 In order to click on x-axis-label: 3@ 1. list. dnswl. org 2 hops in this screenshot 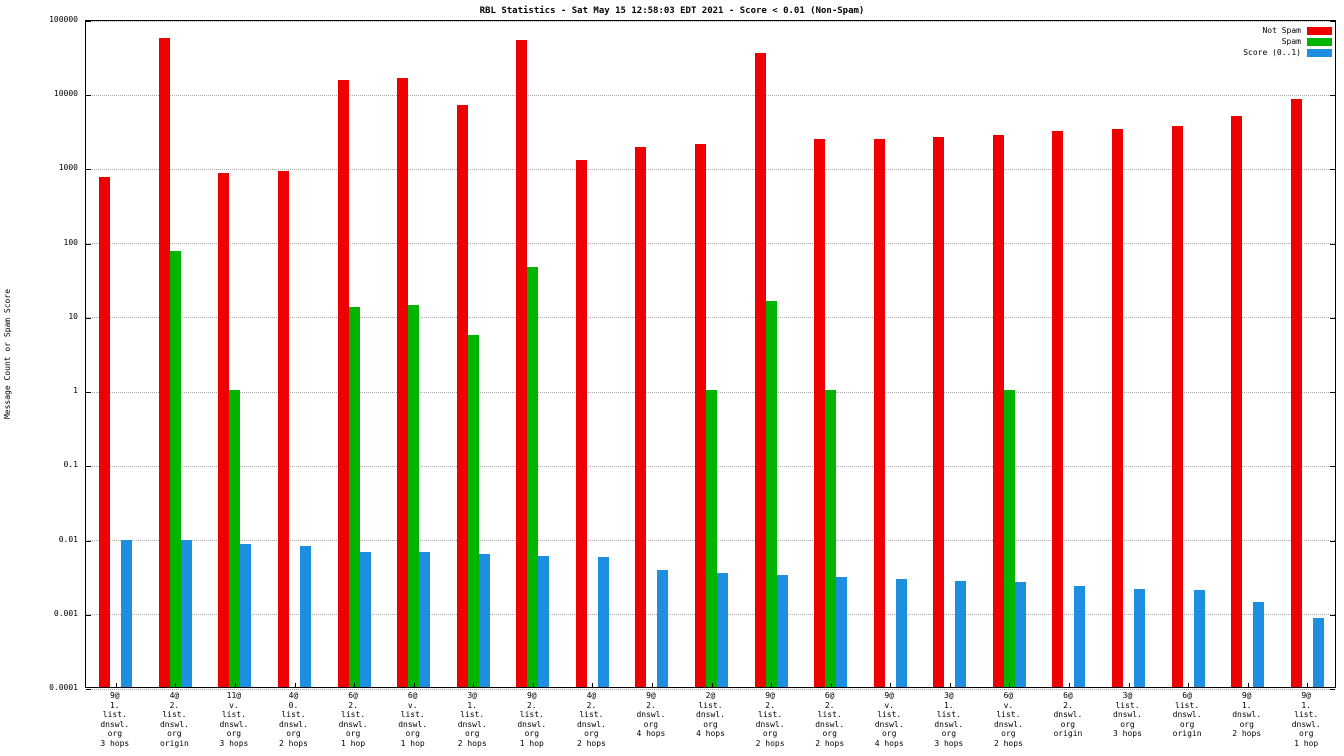, I will do `click(472, 719)`.